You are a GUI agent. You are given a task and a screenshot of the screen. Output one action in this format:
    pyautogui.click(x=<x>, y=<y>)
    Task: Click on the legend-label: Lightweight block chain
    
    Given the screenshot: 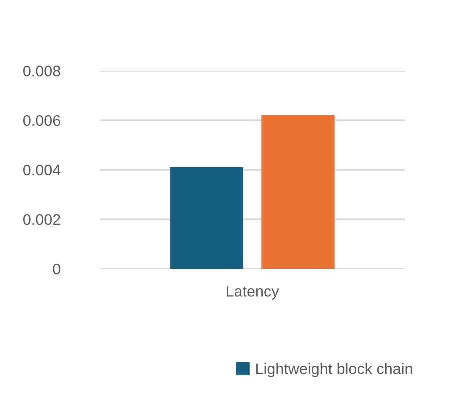 What is the action you would take?
    pyautogui.click(x=334, y=370)
    